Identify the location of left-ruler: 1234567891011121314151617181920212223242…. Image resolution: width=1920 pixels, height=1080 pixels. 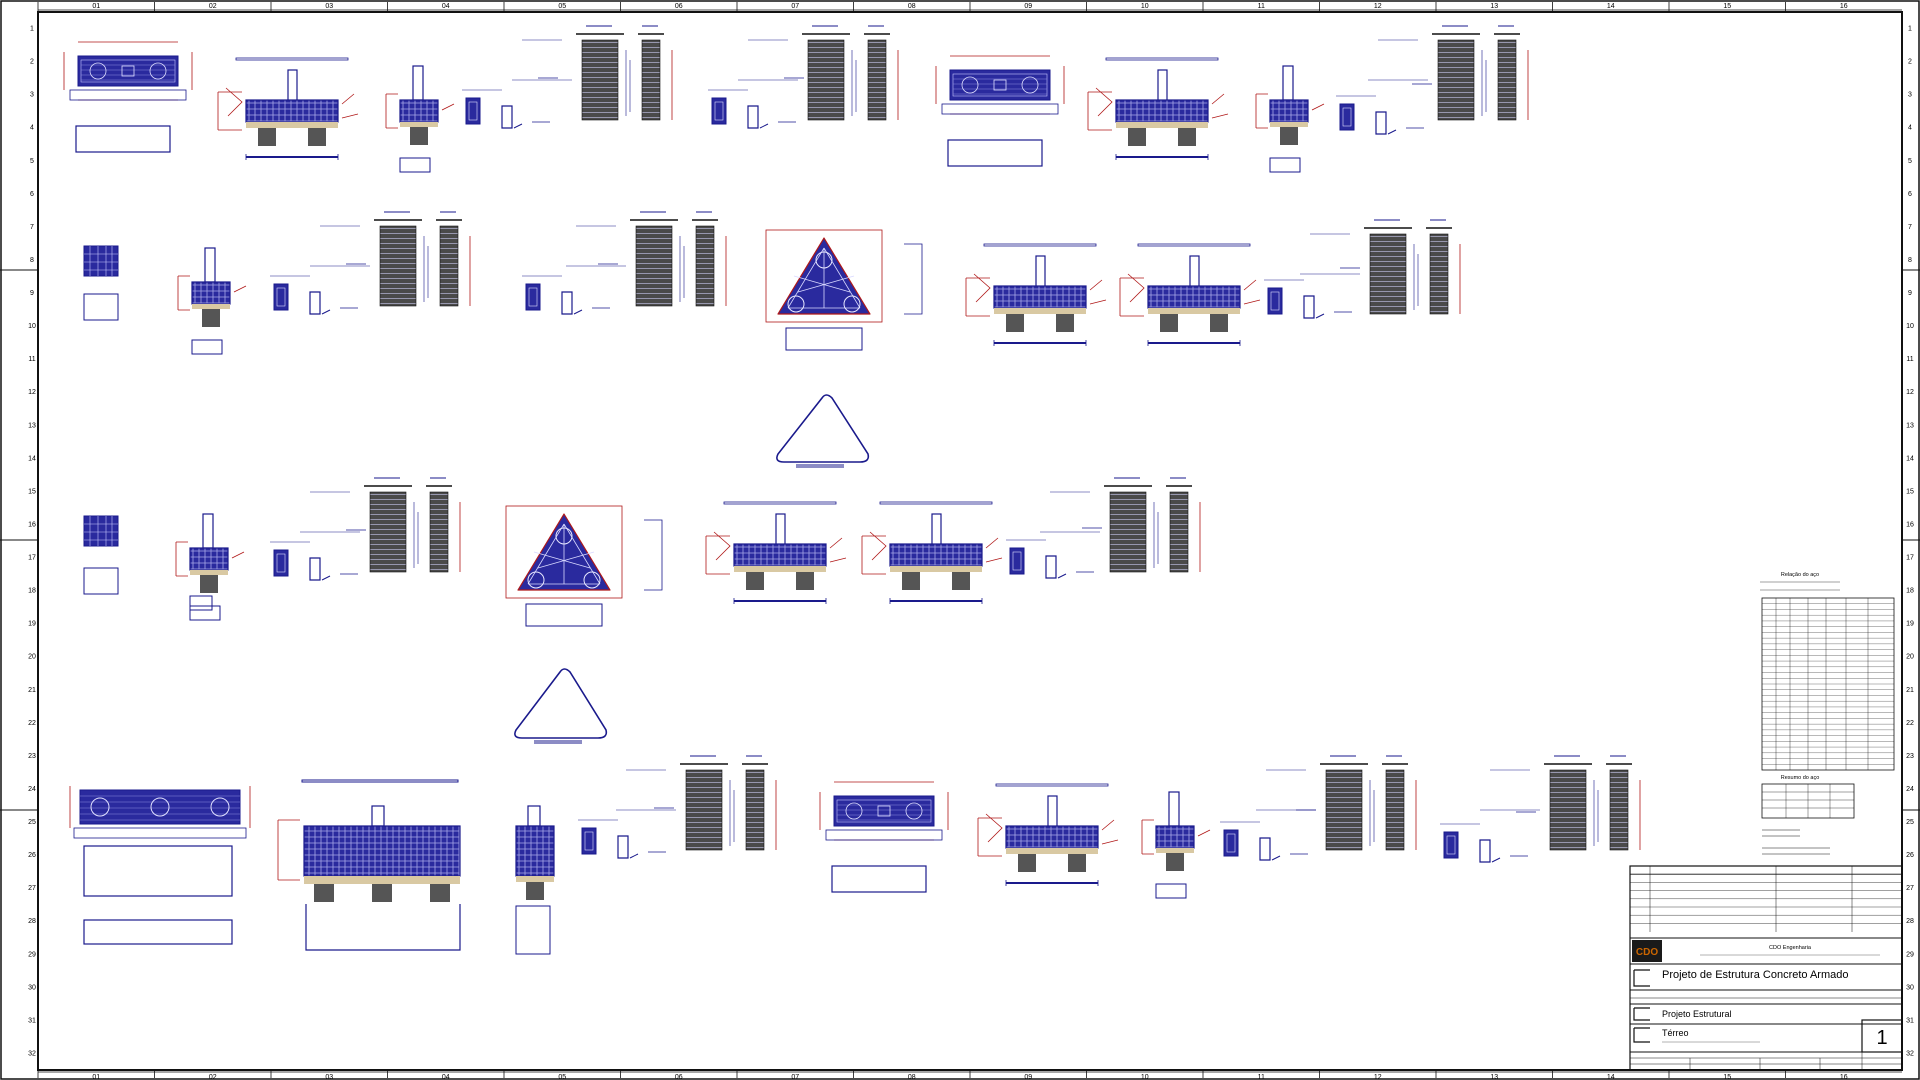
(32, 542).